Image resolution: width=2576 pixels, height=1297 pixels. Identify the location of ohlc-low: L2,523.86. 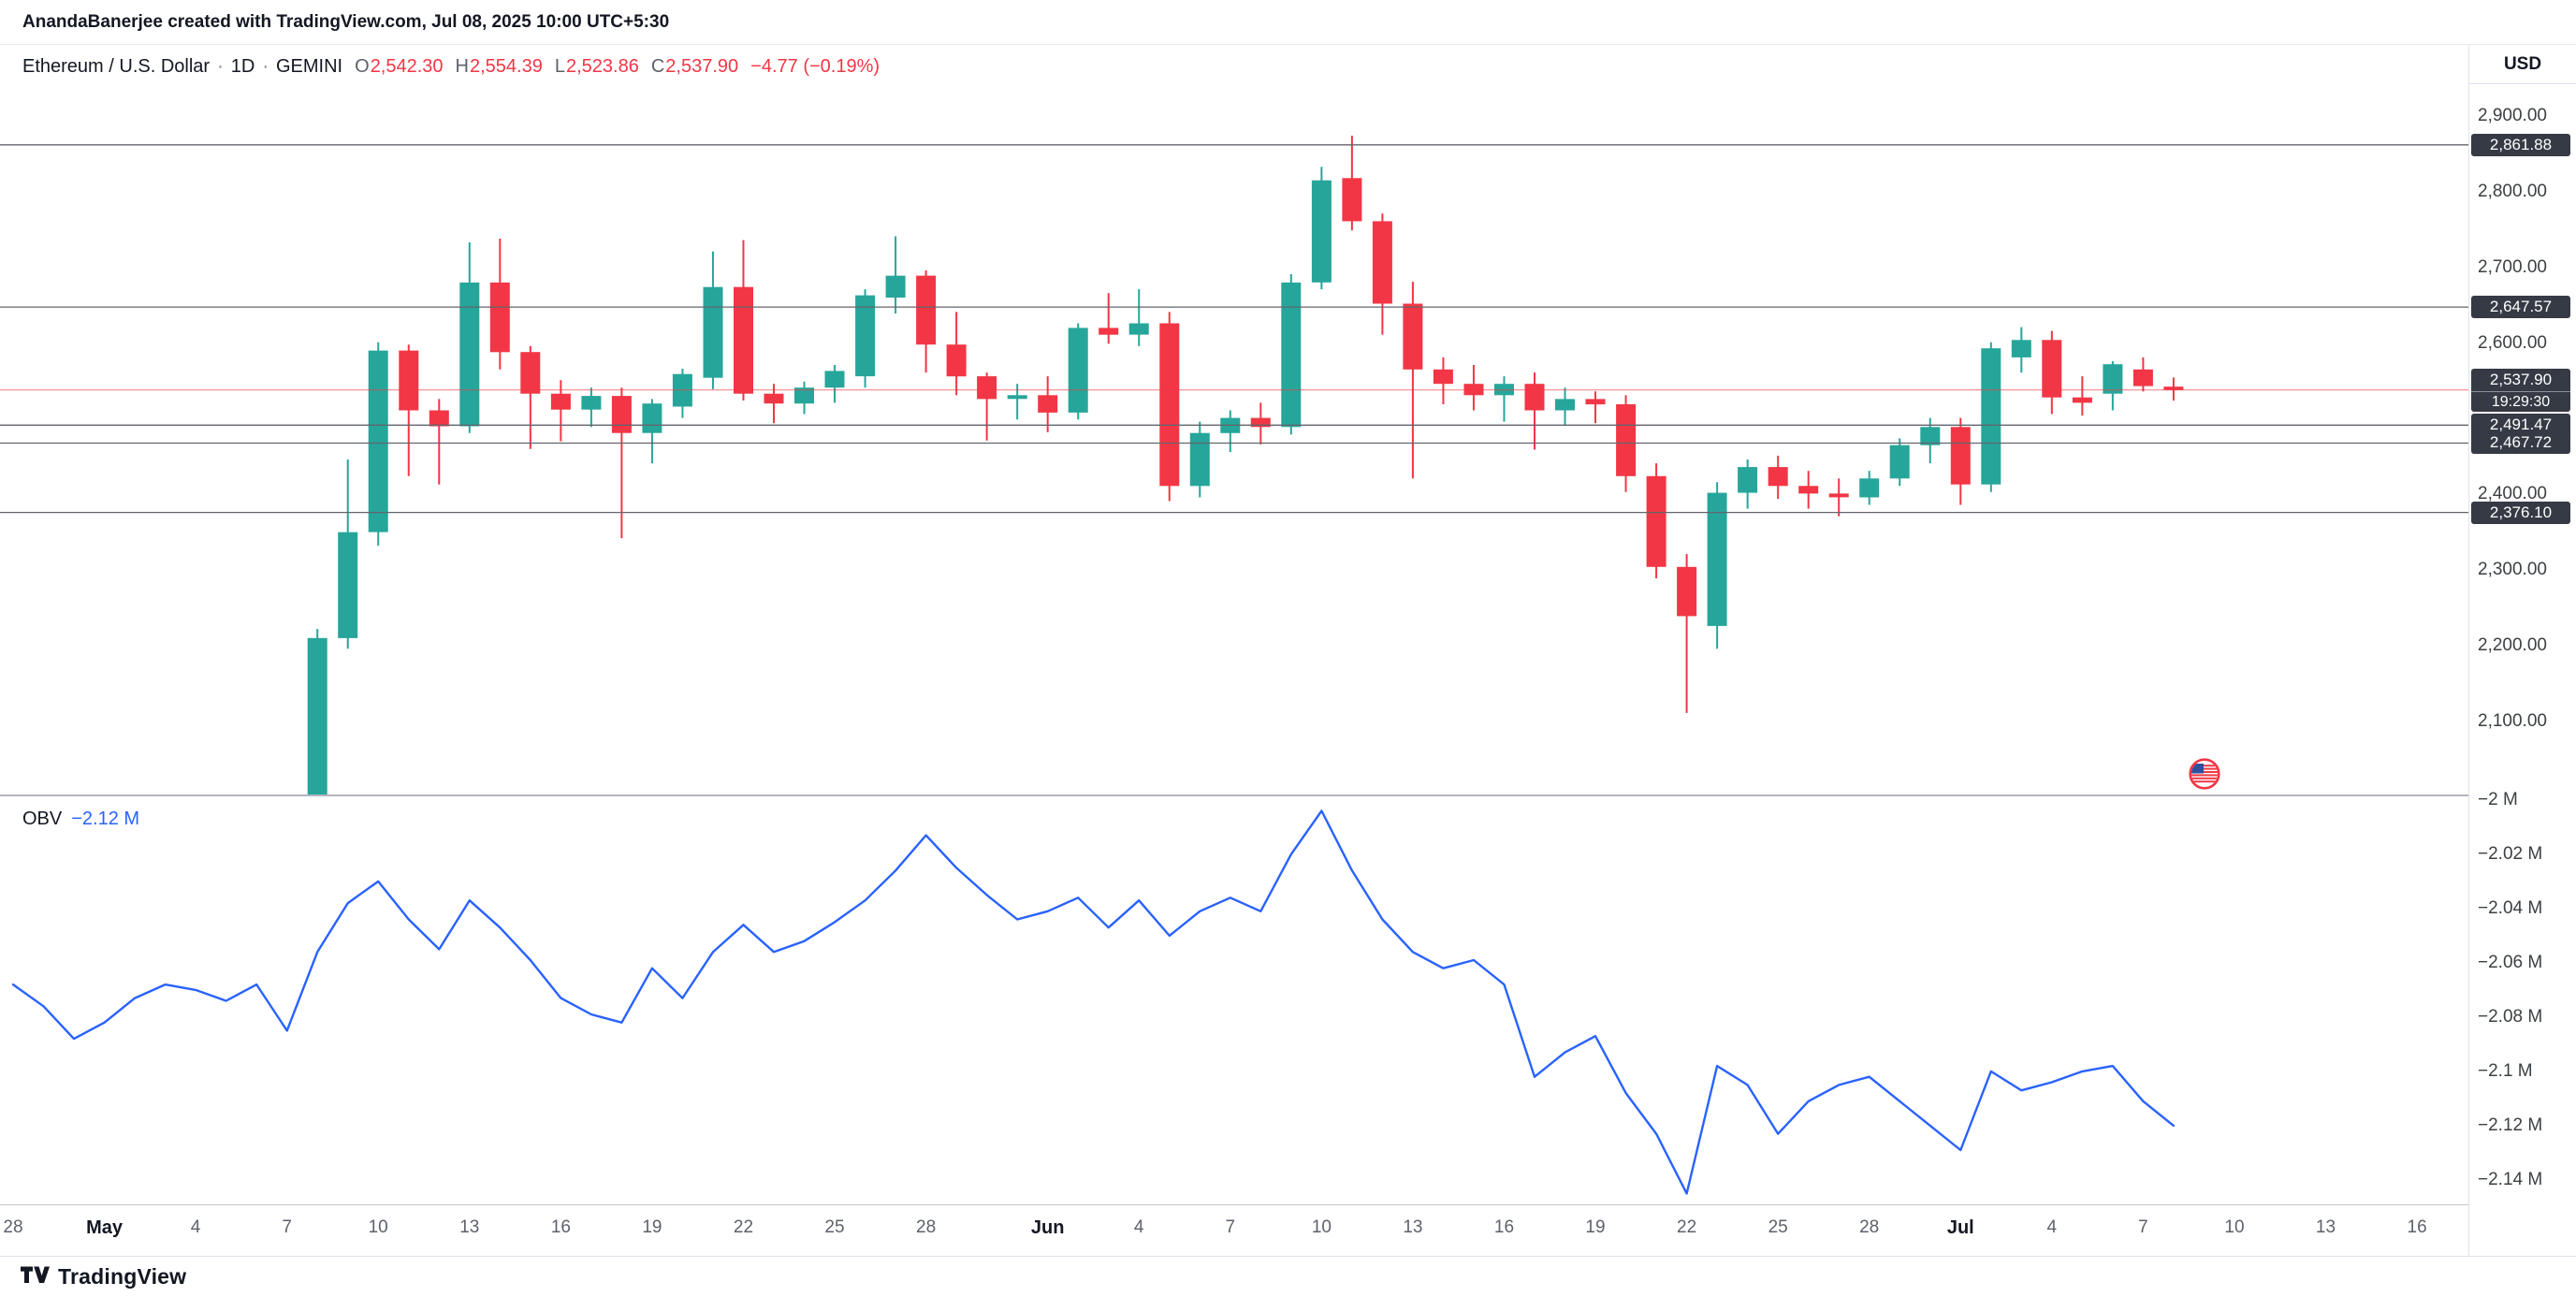
(597, 67).